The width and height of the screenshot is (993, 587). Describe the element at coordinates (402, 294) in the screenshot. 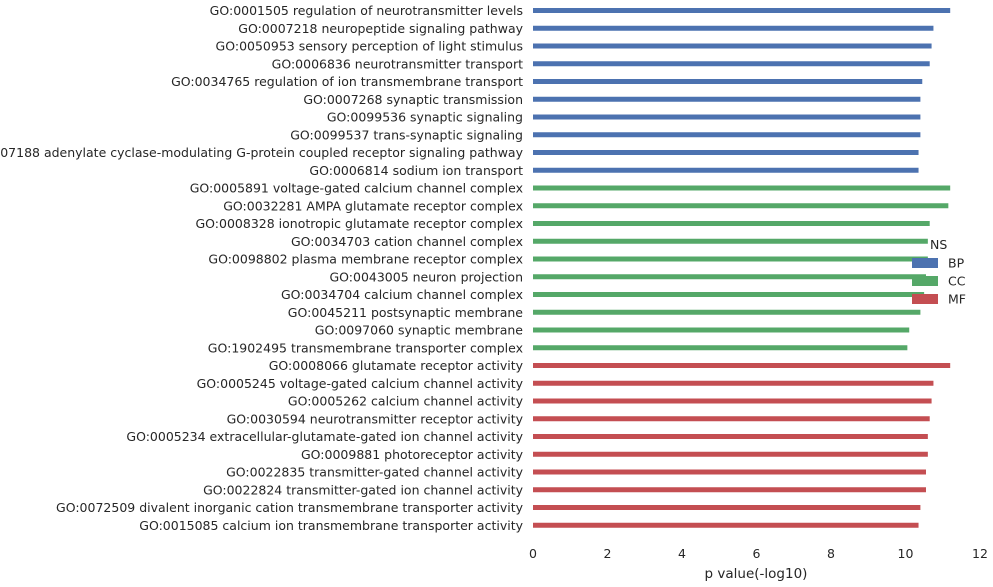

I see `category-label: GO:0034704 calcium channel complex` at that location.